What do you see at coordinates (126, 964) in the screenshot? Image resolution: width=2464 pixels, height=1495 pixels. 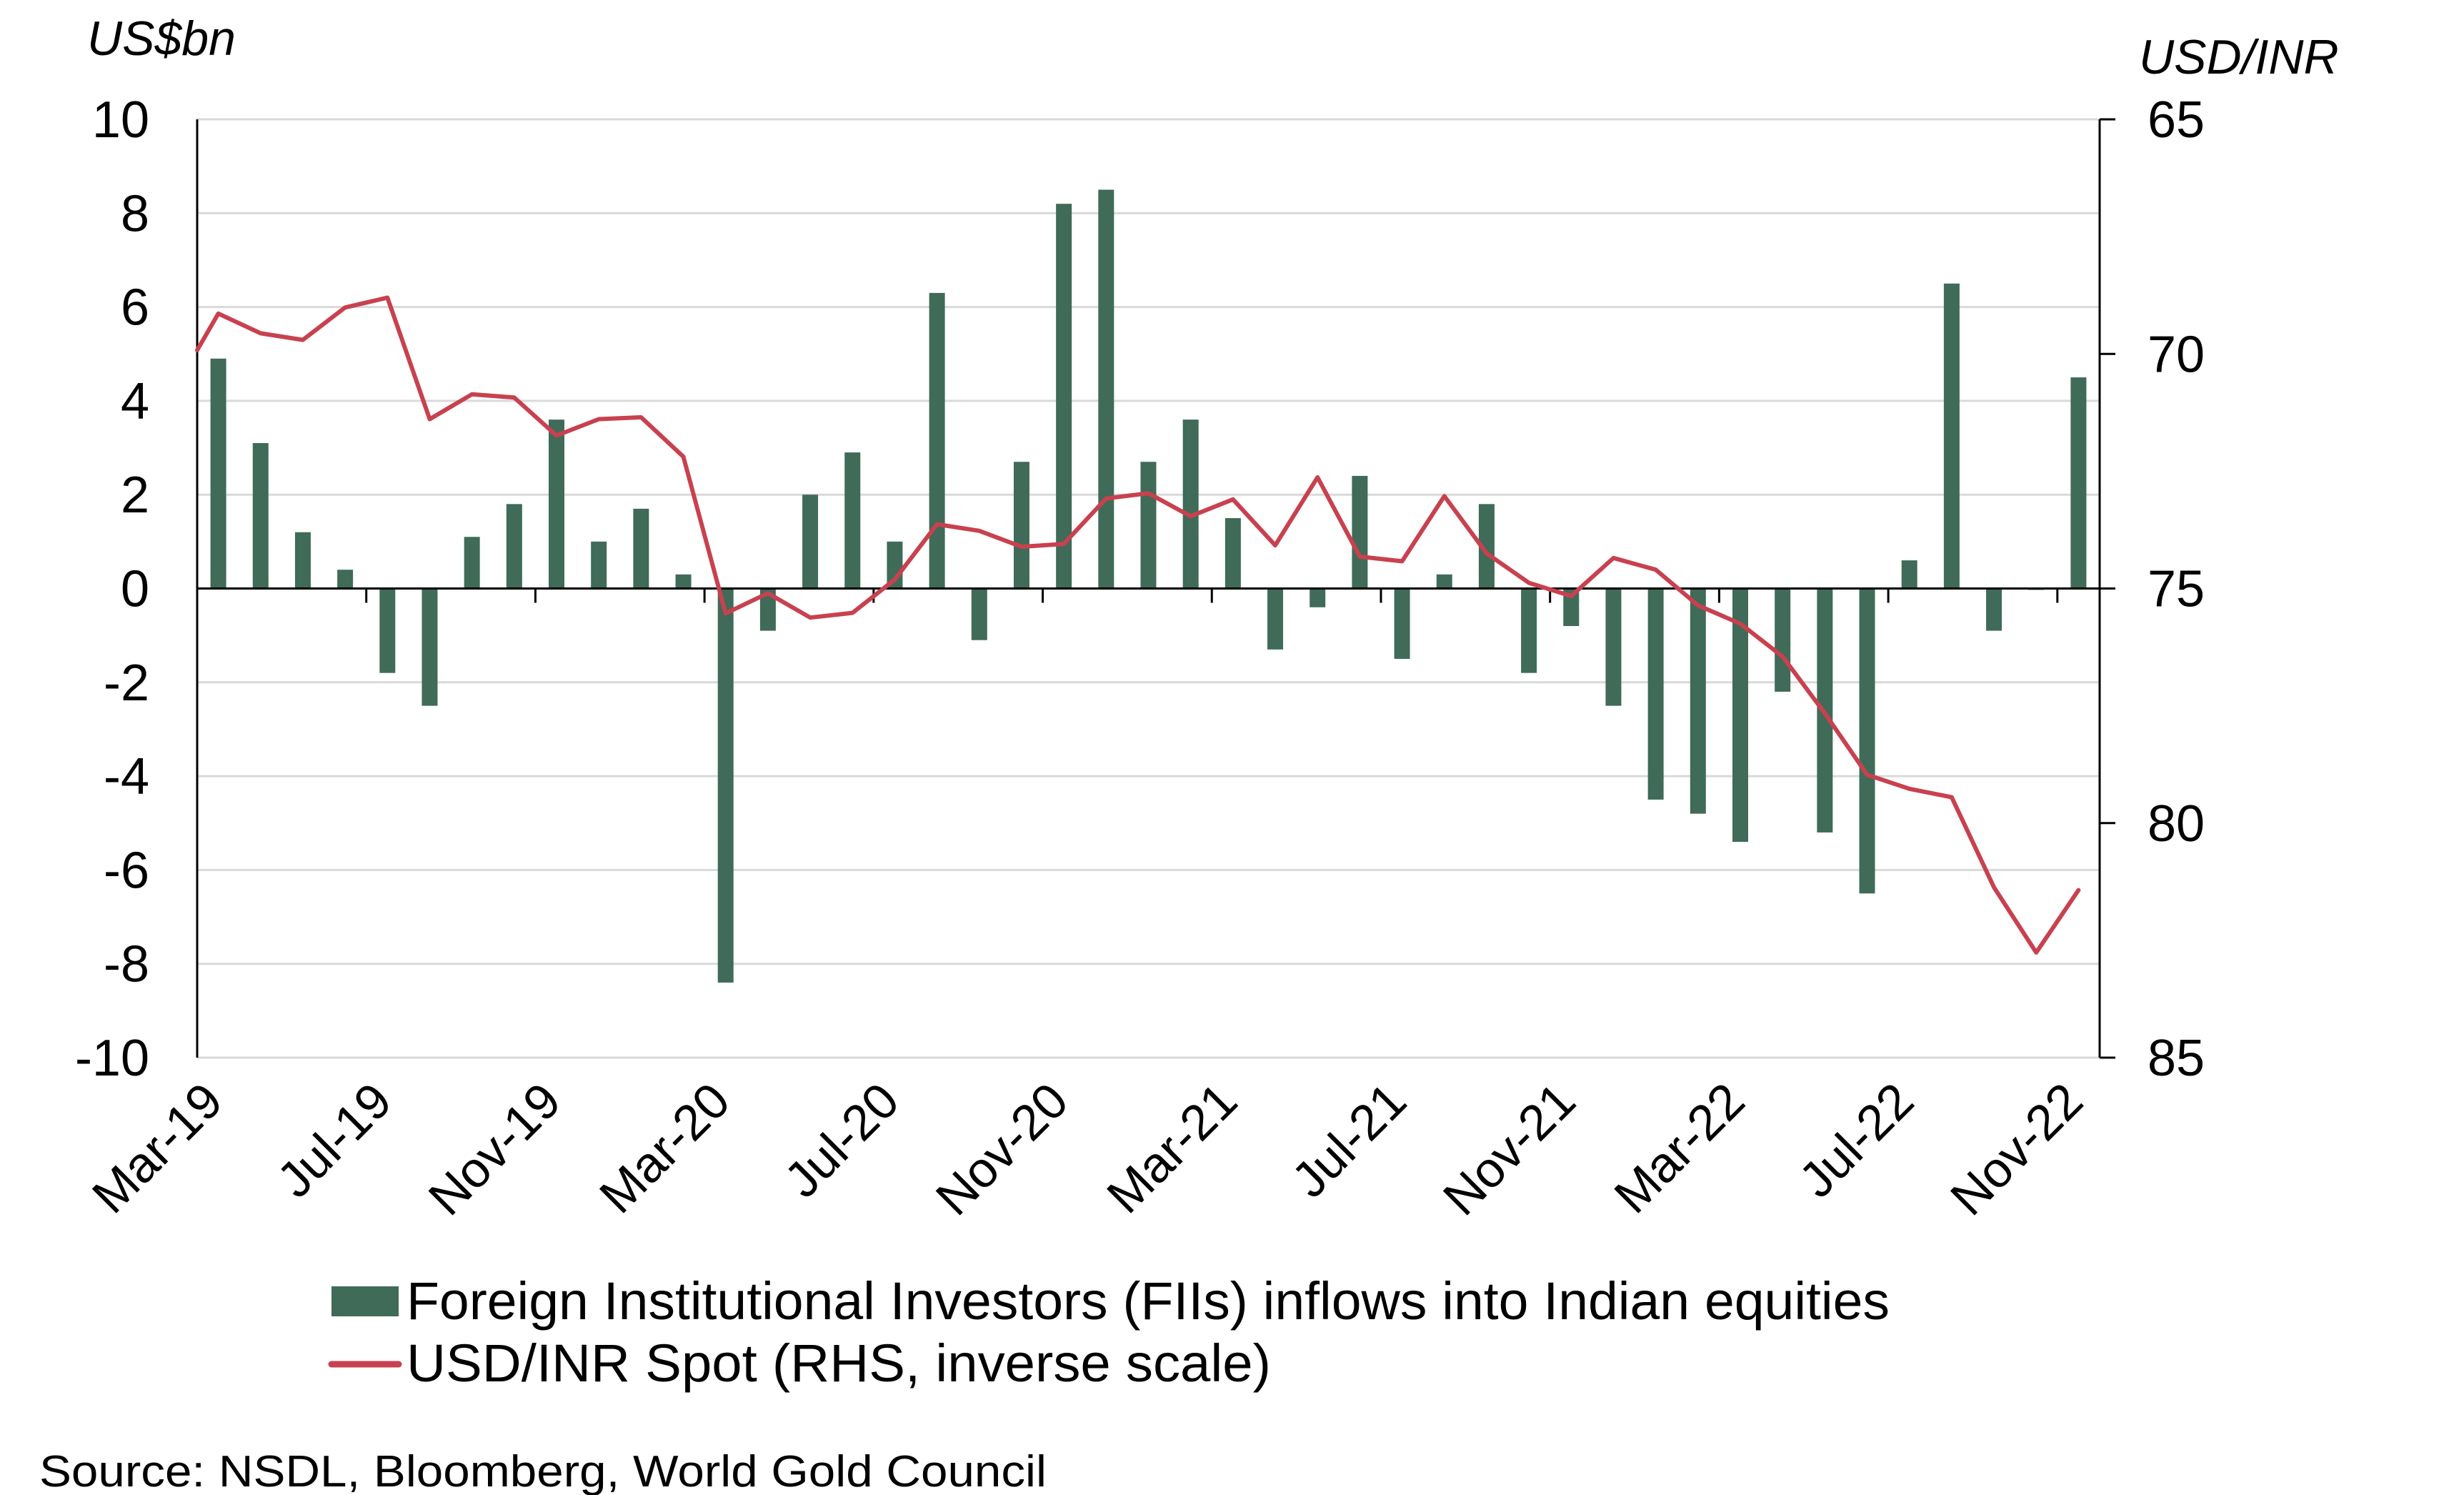 I see `left-axis-tick-label: -8` at bounding box center [126, 964].